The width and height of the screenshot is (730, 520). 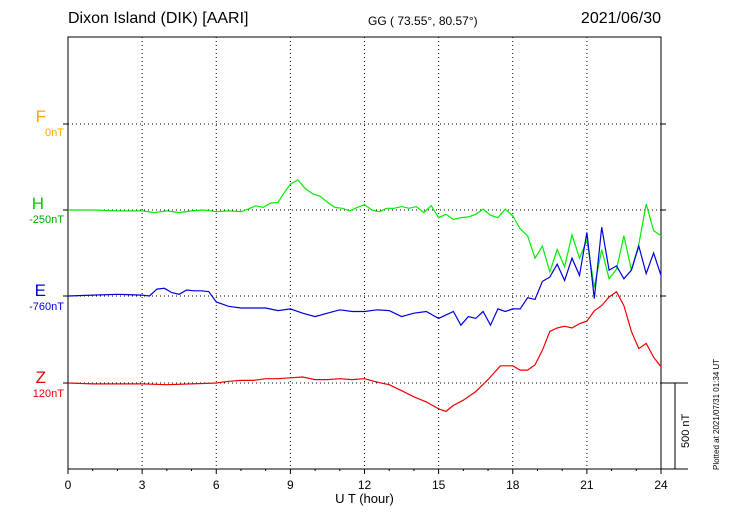 I want to click on x-axis-label: U T (hour), so click(x=364, y=498).